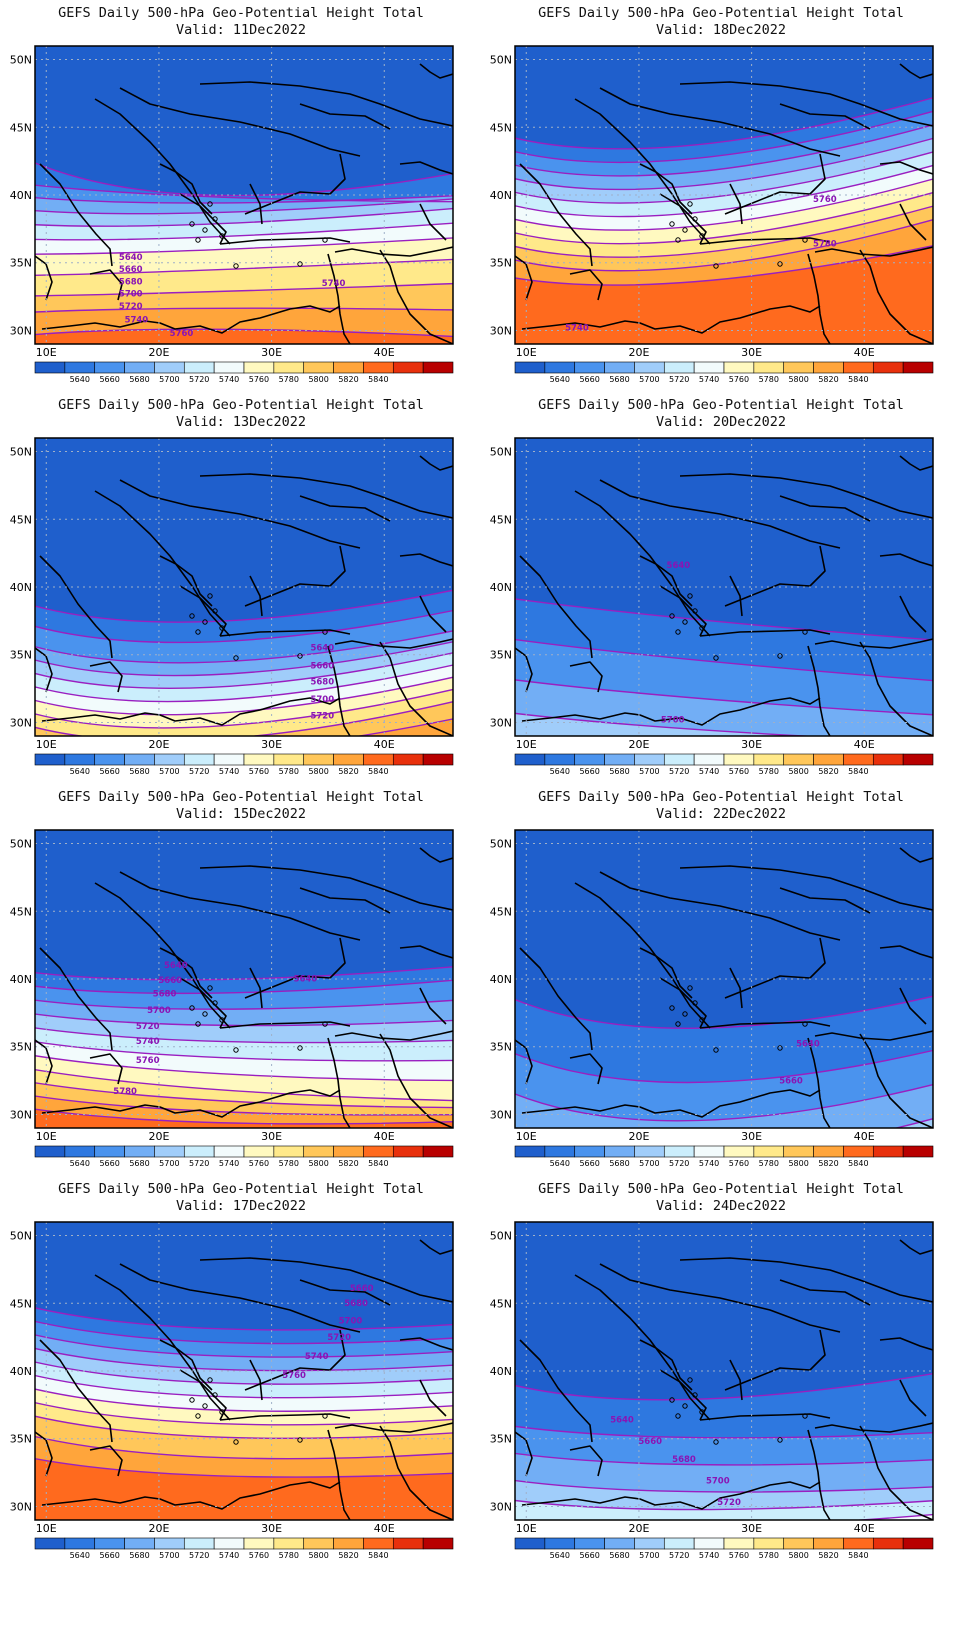  Describe the element at coordinates (109, 1163) in the screenshot. I see `colorbar-label: 5660` at that location.